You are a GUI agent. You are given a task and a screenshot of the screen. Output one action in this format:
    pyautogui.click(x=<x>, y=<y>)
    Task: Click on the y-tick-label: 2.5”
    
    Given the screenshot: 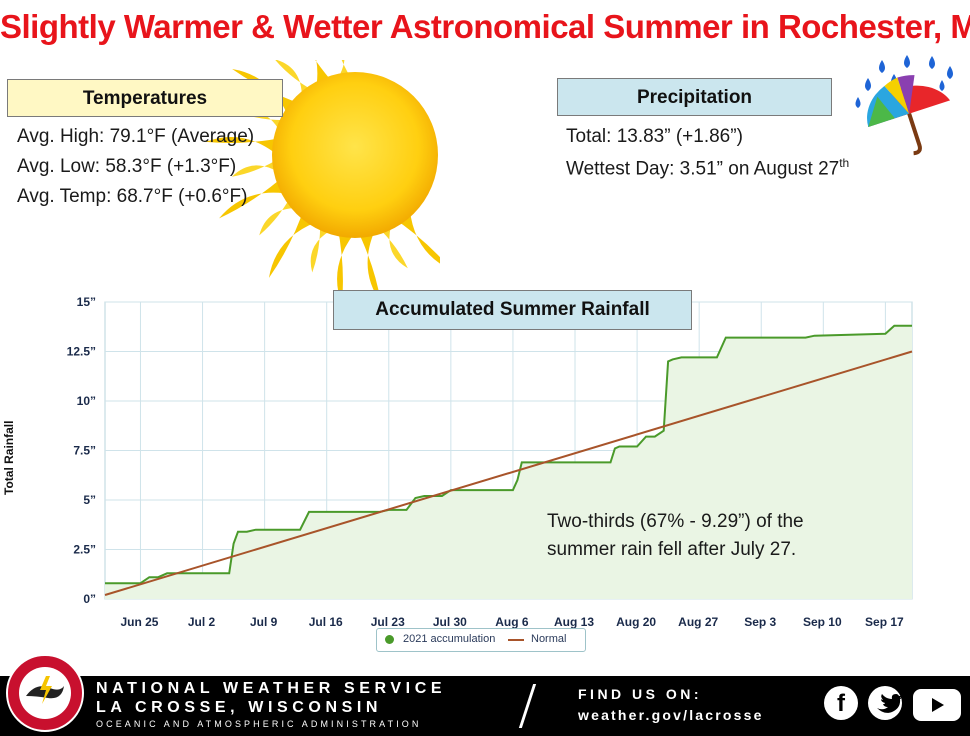 What is the action you would take?
    pyautogui.click(x=84, y=550)
    